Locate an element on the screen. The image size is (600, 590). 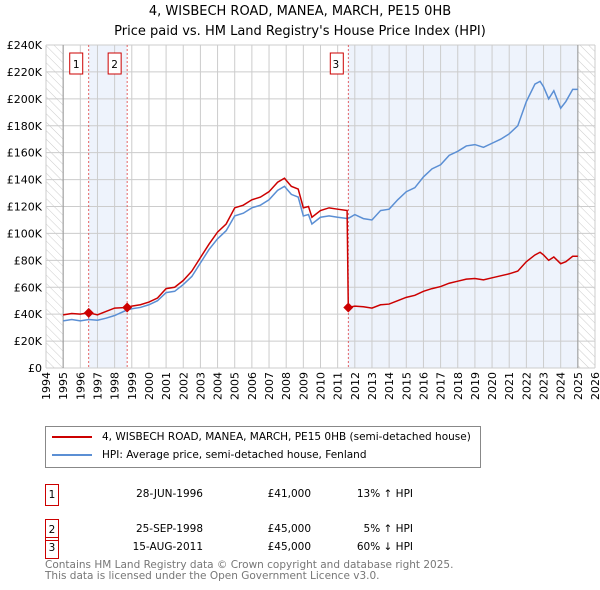
x-tick-label: 2025 is located at coordinates (578, 386).